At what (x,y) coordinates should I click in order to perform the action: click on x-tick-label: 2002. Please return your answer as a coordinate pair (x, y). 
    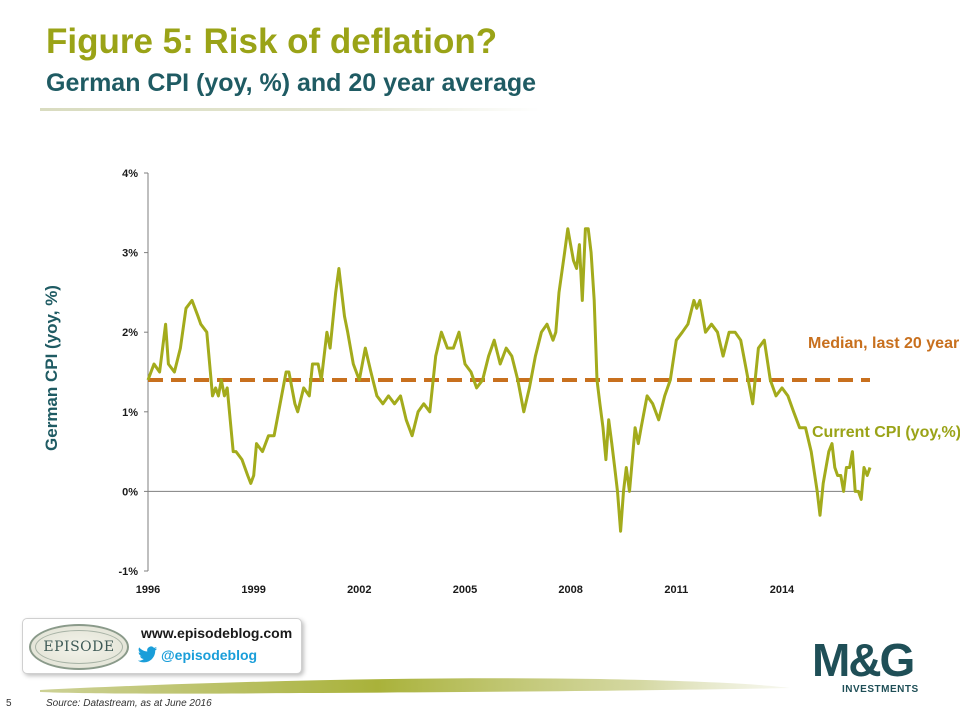
    Looking at the image, I should click on (359, 590).